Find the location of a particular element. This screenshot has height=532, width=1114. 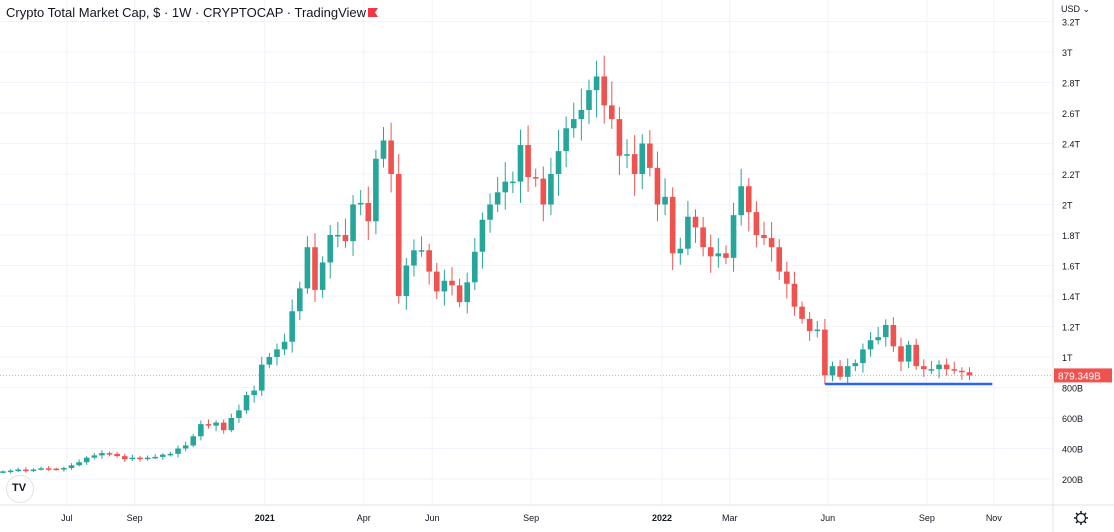

gear-icon is located at coordinates (1081, 518).